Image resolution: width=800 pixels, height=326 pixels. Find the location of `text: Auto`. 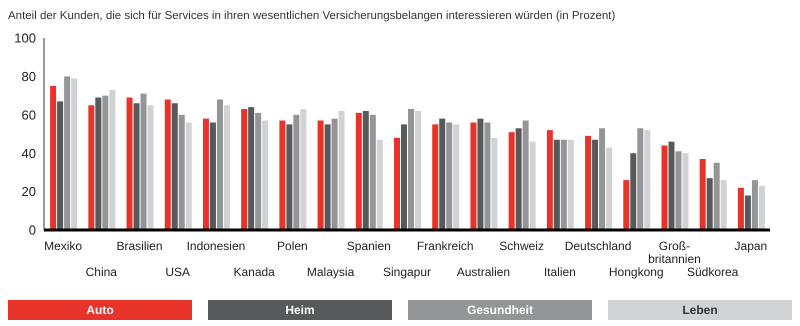

text: Auto is located at coordinates (100, 310).